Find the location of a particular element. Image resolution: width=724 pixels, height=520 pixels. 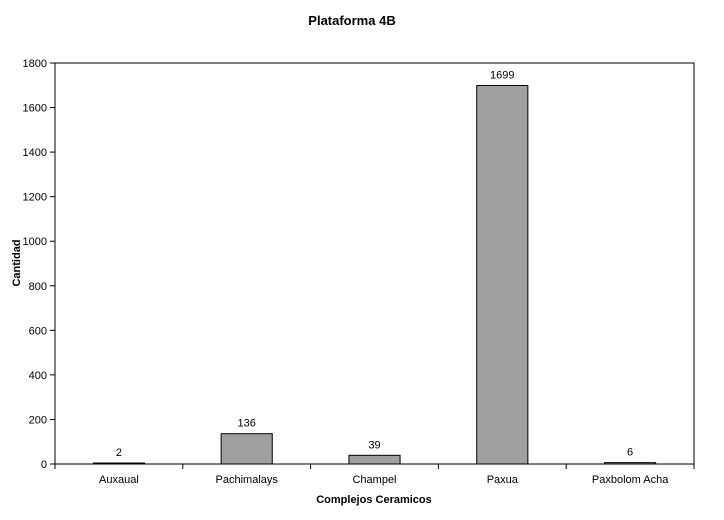

y-tick-label: 1800 is located at coordinates (35, 64).